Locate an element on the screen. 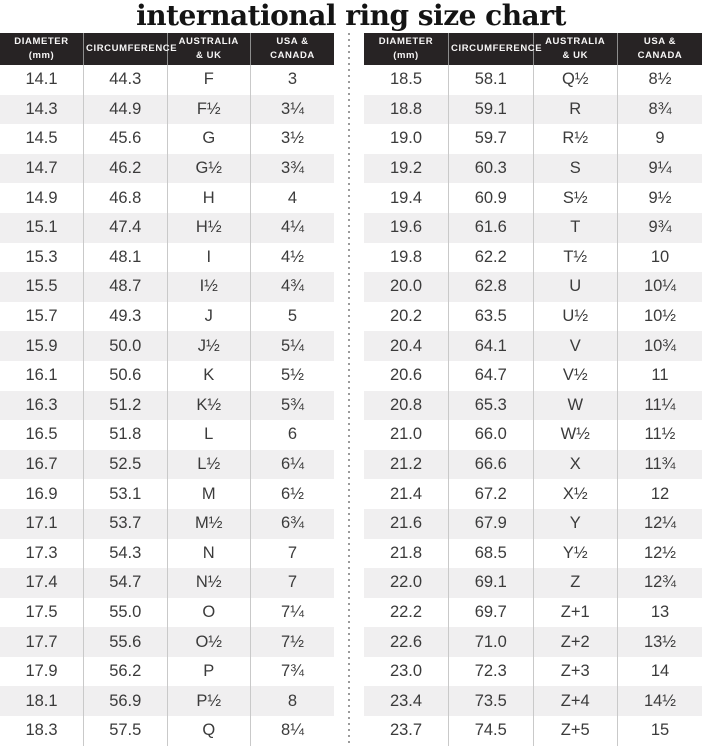 This screenshot has width=702, height=747. table-cell: 18.1 is located at coordinates (42, 701).